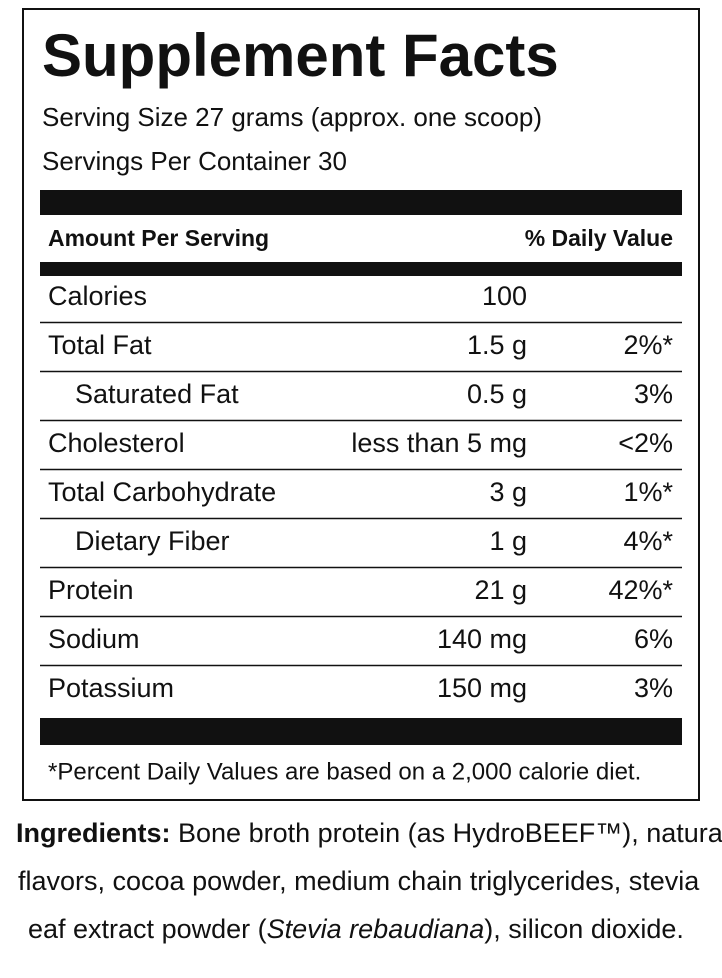 The width and height of the screenshot is (722, 978). Describe the element at coordinates (376, 929) in the screenshot. I see `ingredients-text: Stevia rebaudiana` at that location.